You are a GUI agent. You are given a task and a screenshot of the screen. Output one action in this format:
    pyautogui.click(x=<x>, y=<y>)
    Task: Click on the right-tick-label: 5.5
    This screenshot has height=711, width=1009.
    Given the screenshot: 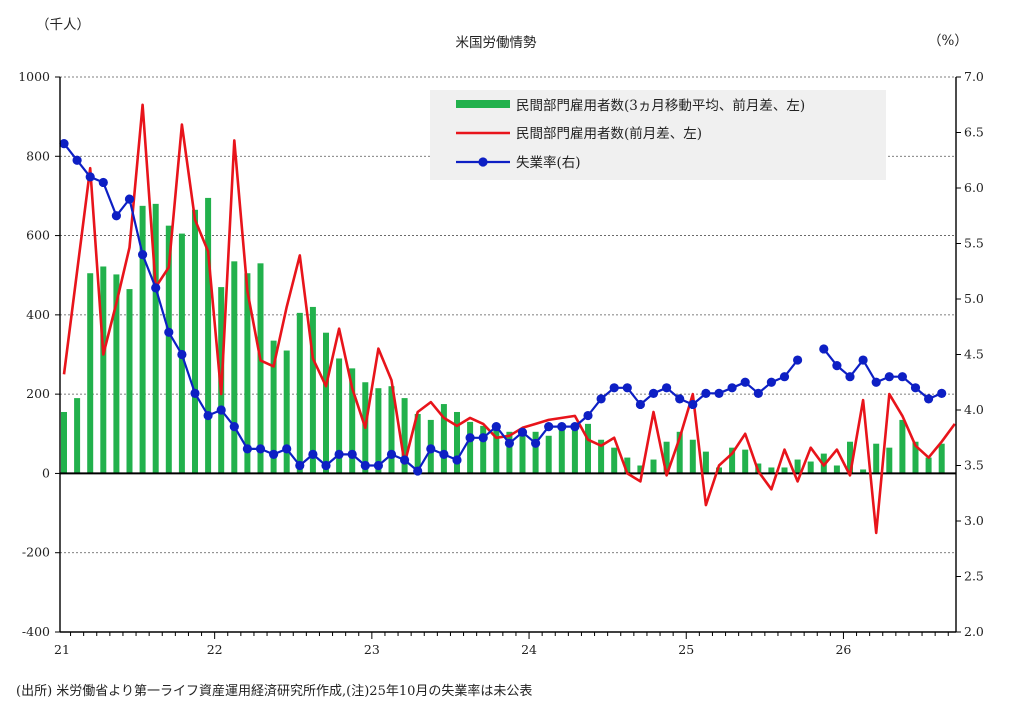 What is the action you would take?
    pyautogui.click(x=974, y=243)
    